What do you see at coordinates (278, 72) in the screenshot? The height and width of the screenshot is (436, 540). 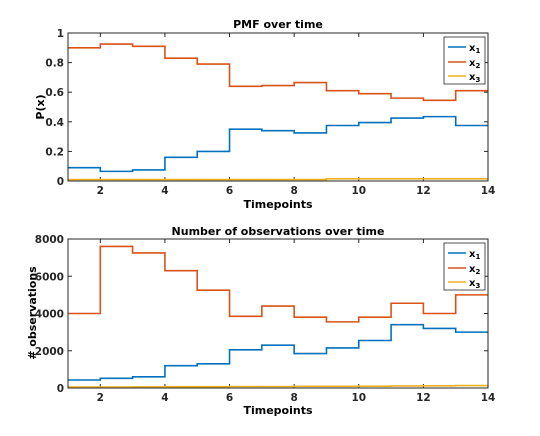 I see `series-line-x2` at bounding box center [278, 72].